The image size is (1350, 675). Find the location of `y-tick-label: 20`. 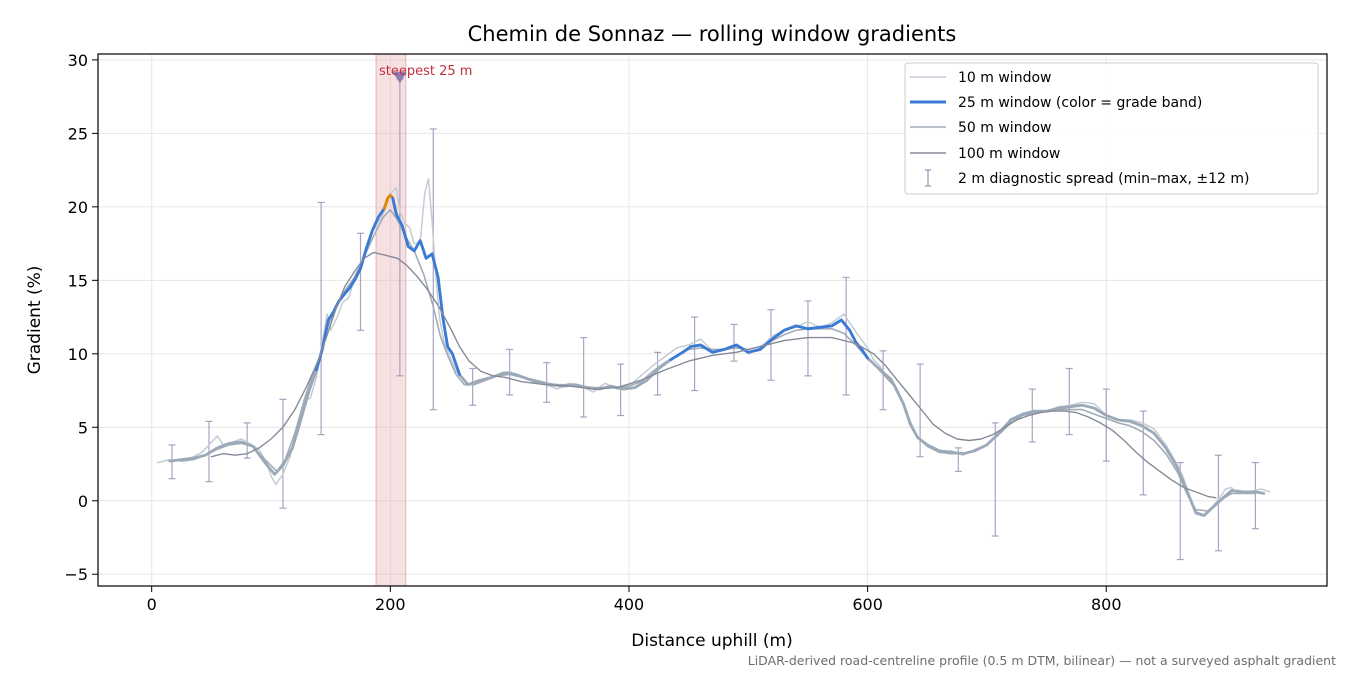

y-tick-label: 20 is located at coordinates (78, 207).